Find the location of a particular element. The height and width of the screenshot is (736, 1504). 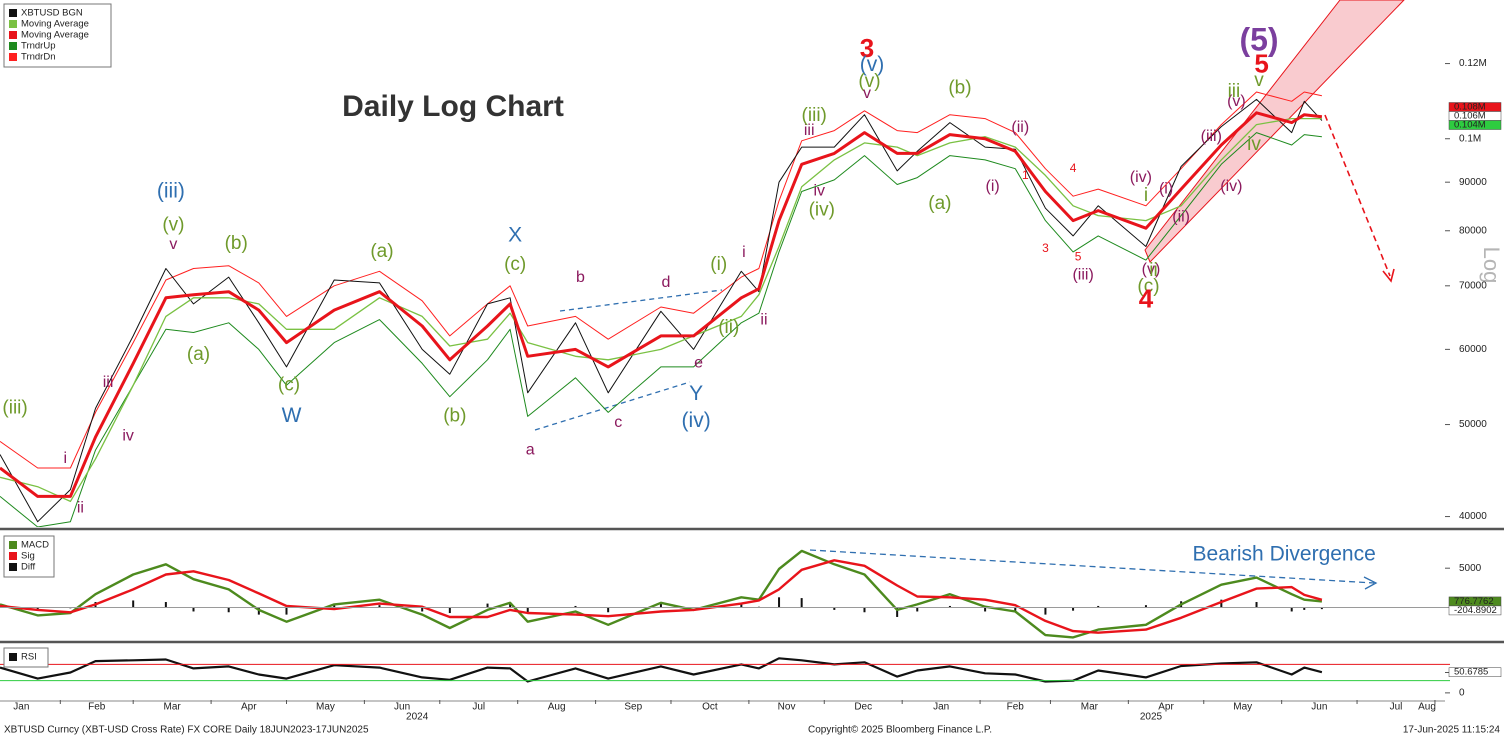

footer-right: 17-Jun-2025 11:15:24 is located at coordinates (1452, 730).